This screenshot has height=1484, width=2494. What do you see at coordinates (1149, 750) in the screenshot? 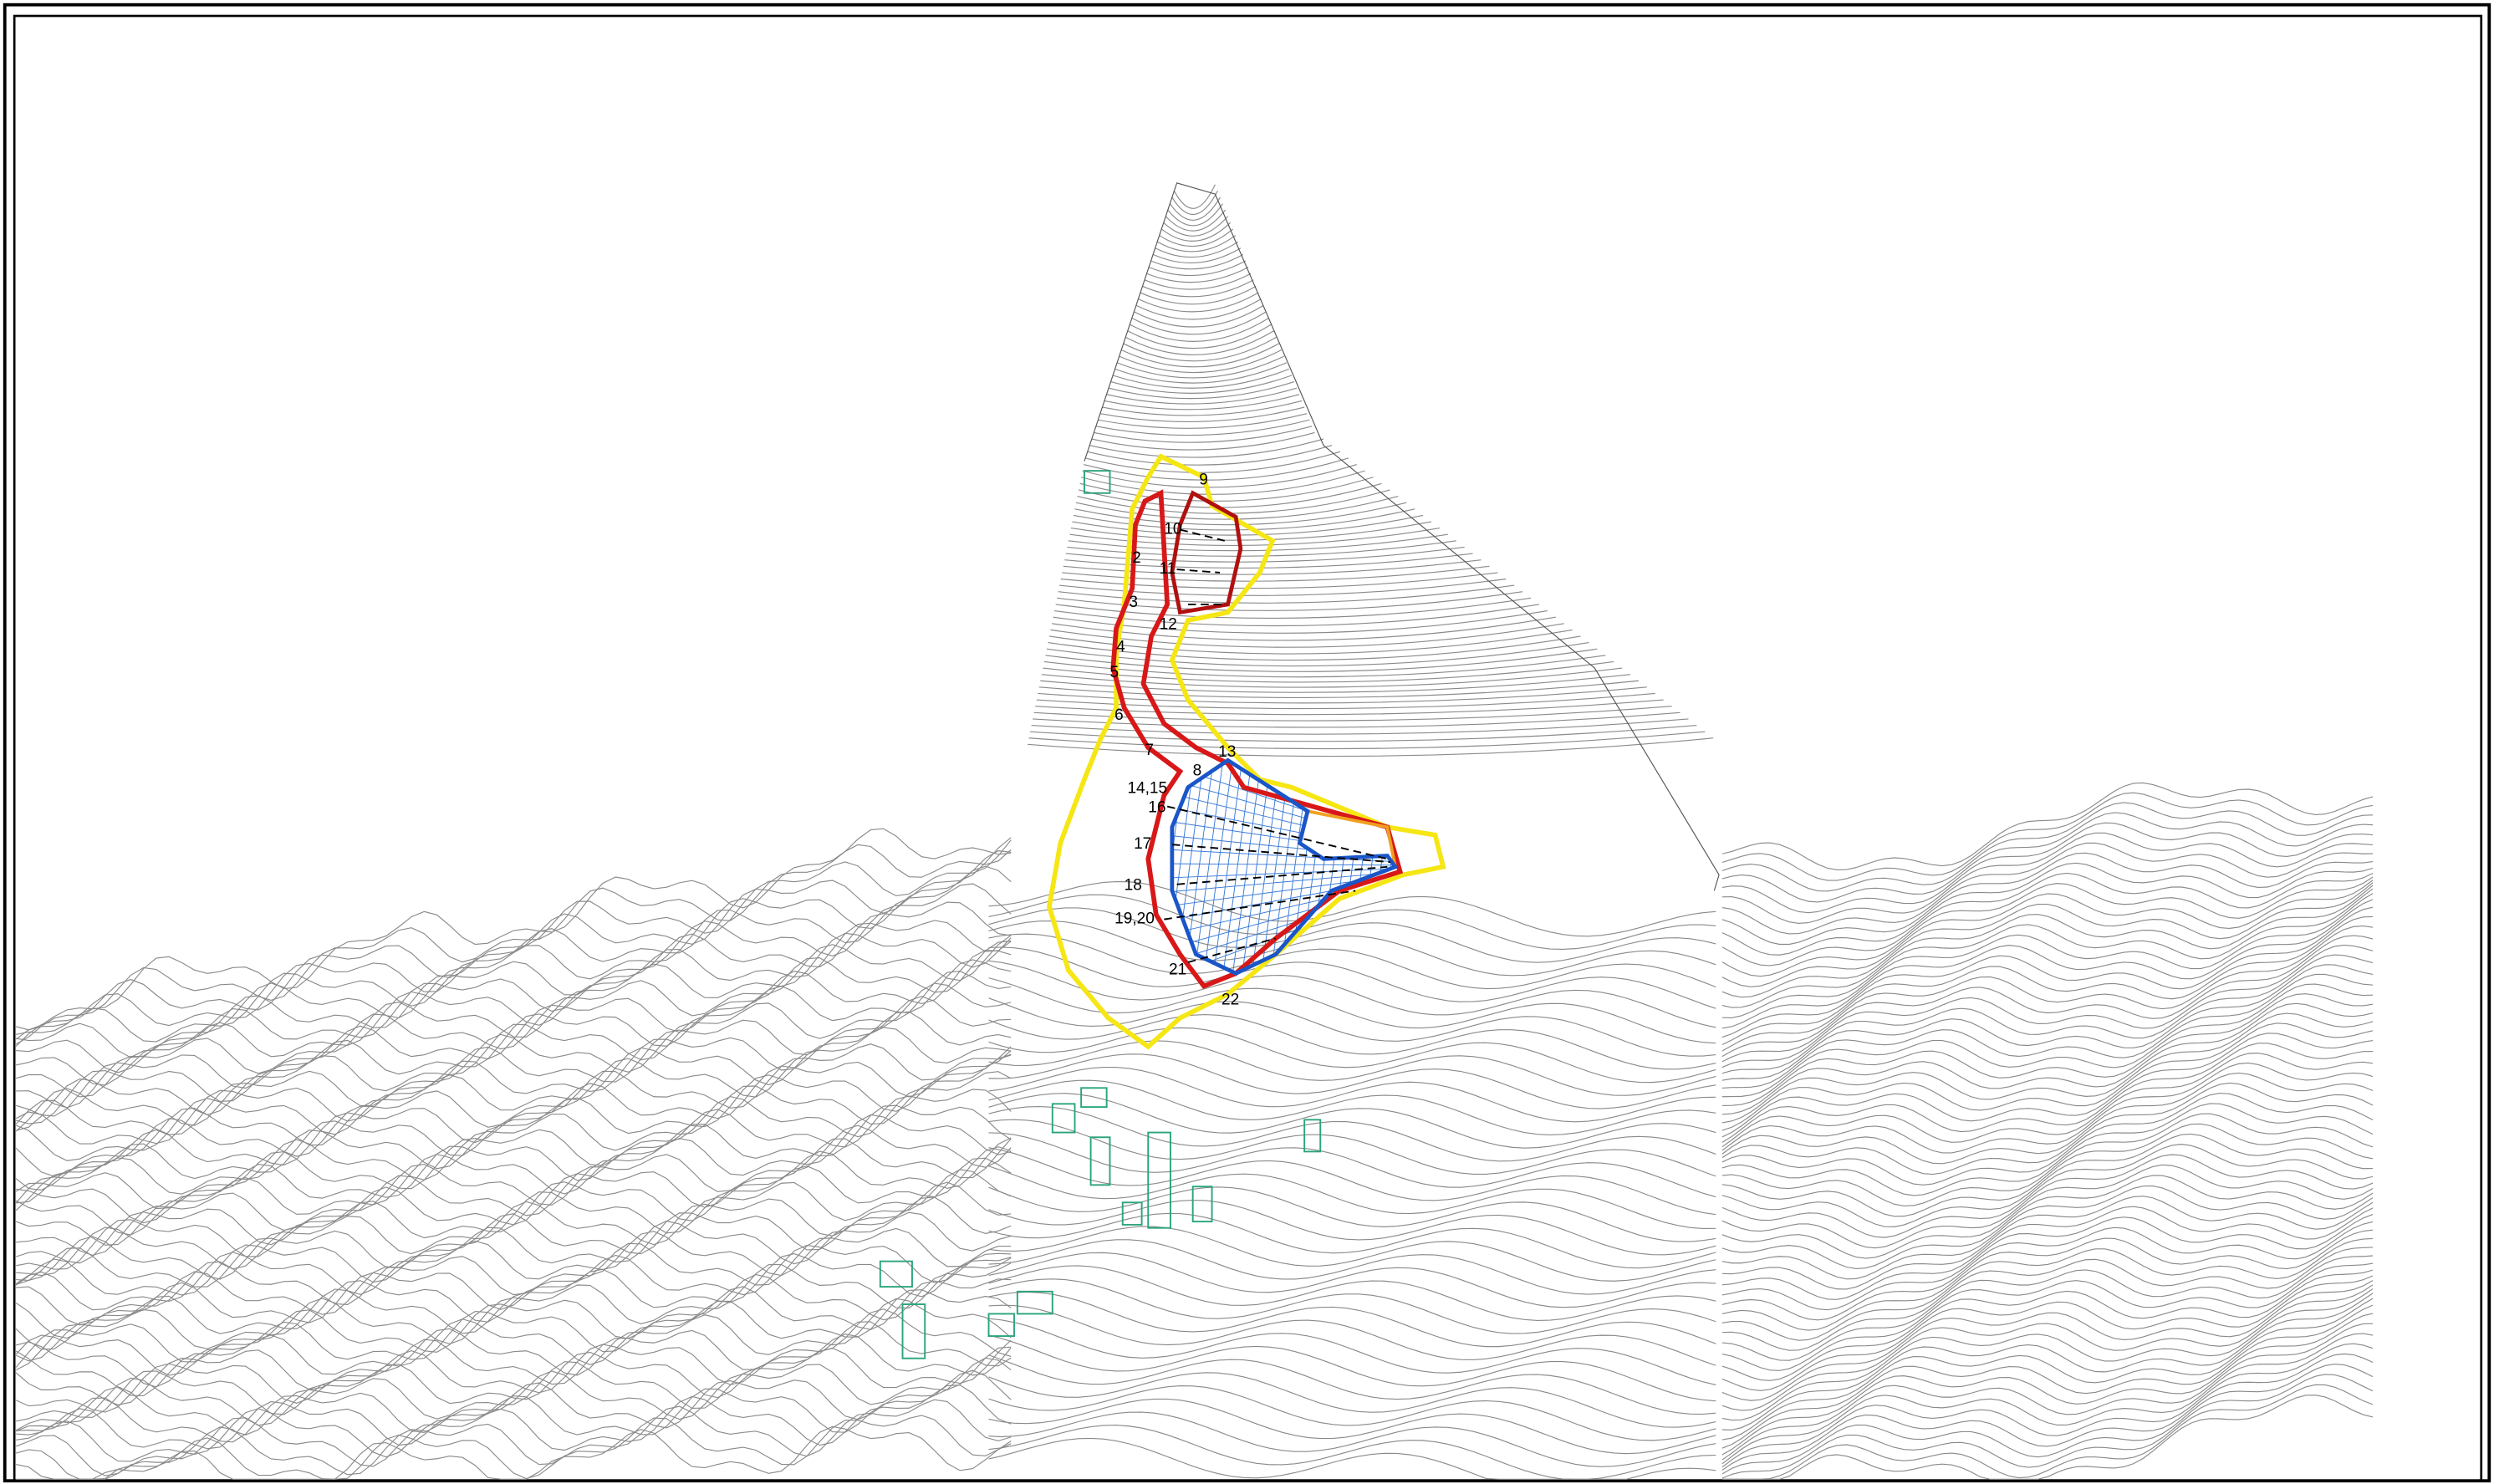
I see `point-label: 7` at bounding box center [1149, 750].